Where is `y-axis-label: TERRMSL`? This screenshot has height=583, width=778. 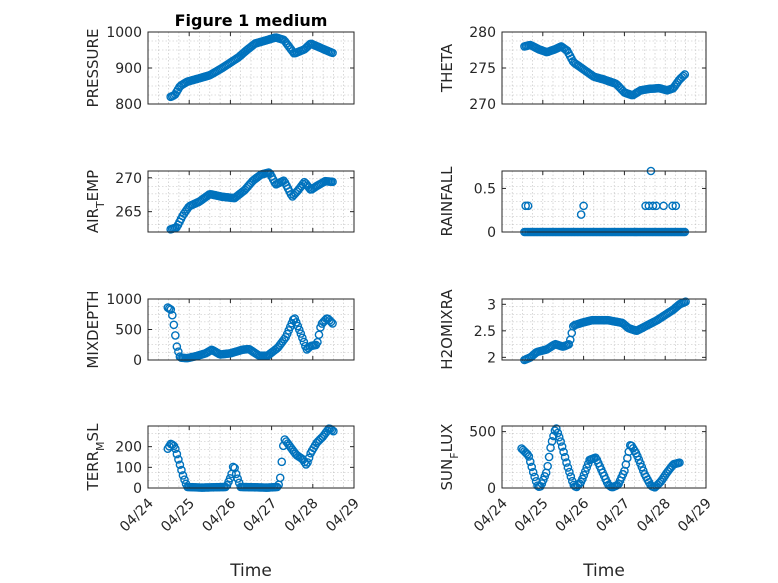
y-axis-label: TERRMSL is located at coordinates (95, 457).